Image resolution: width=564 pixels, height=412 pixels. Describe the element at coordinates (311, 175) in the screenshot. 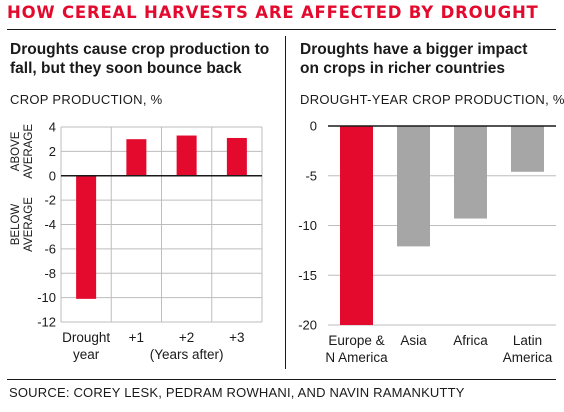

I see `right-tick-label: -5` at that location.